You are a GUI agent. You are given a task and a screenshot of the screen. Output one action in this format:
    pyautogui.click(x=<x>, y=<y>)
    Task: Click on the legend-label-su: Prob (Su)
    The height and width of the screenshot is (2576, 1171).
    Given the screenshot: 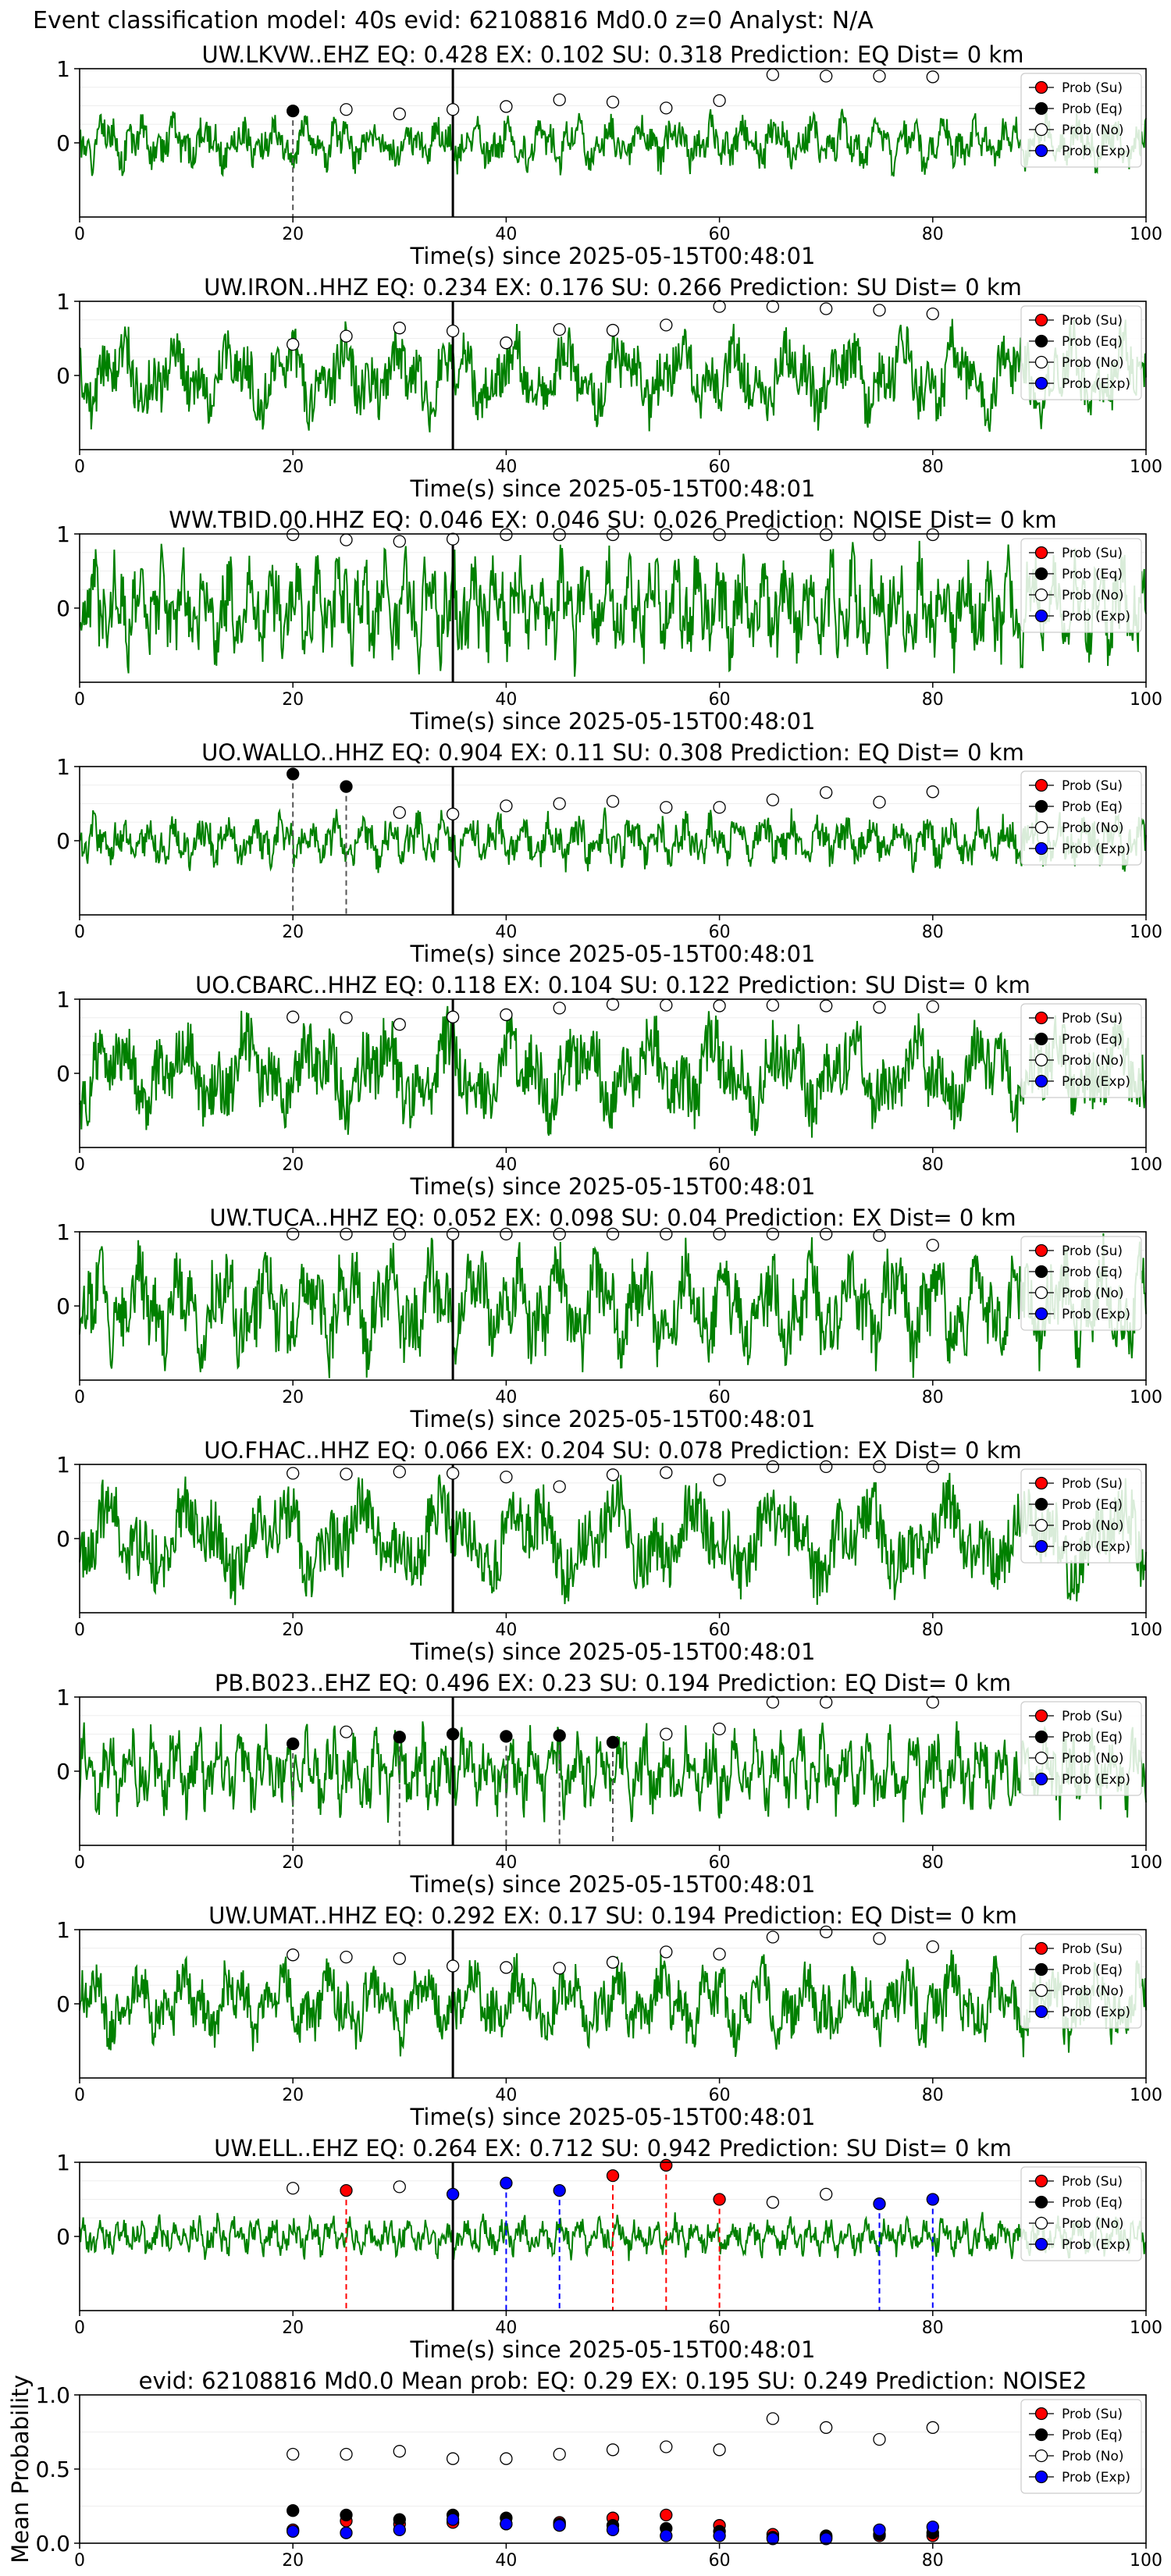 What is the action you would take?
    pyautogui.click(x=1092, y=88)
    